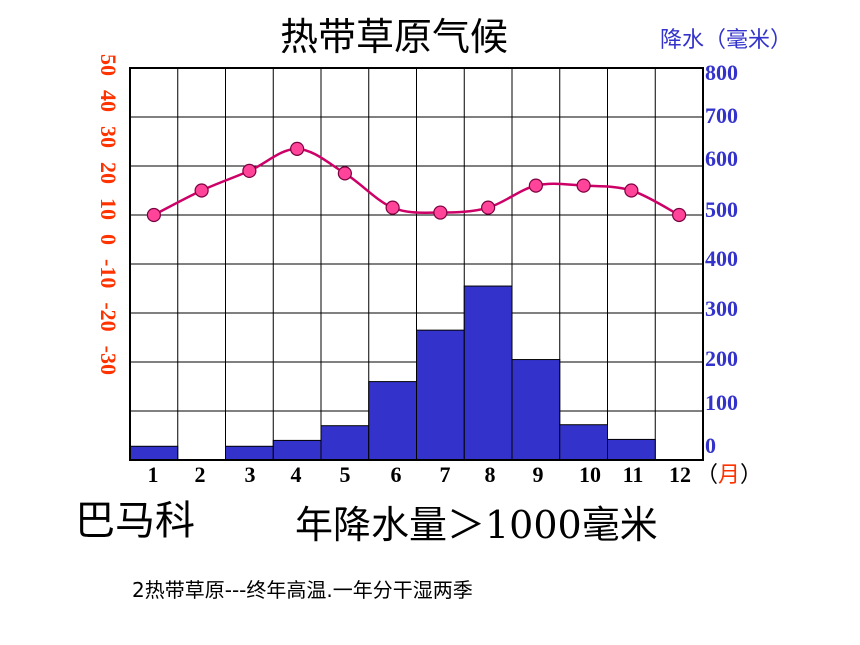 The height and width of the screenshot is (645, 860). Describe the element at coordinates (108, 273) in the screenshot. I see `temperature-tick-label: -10` at that location.